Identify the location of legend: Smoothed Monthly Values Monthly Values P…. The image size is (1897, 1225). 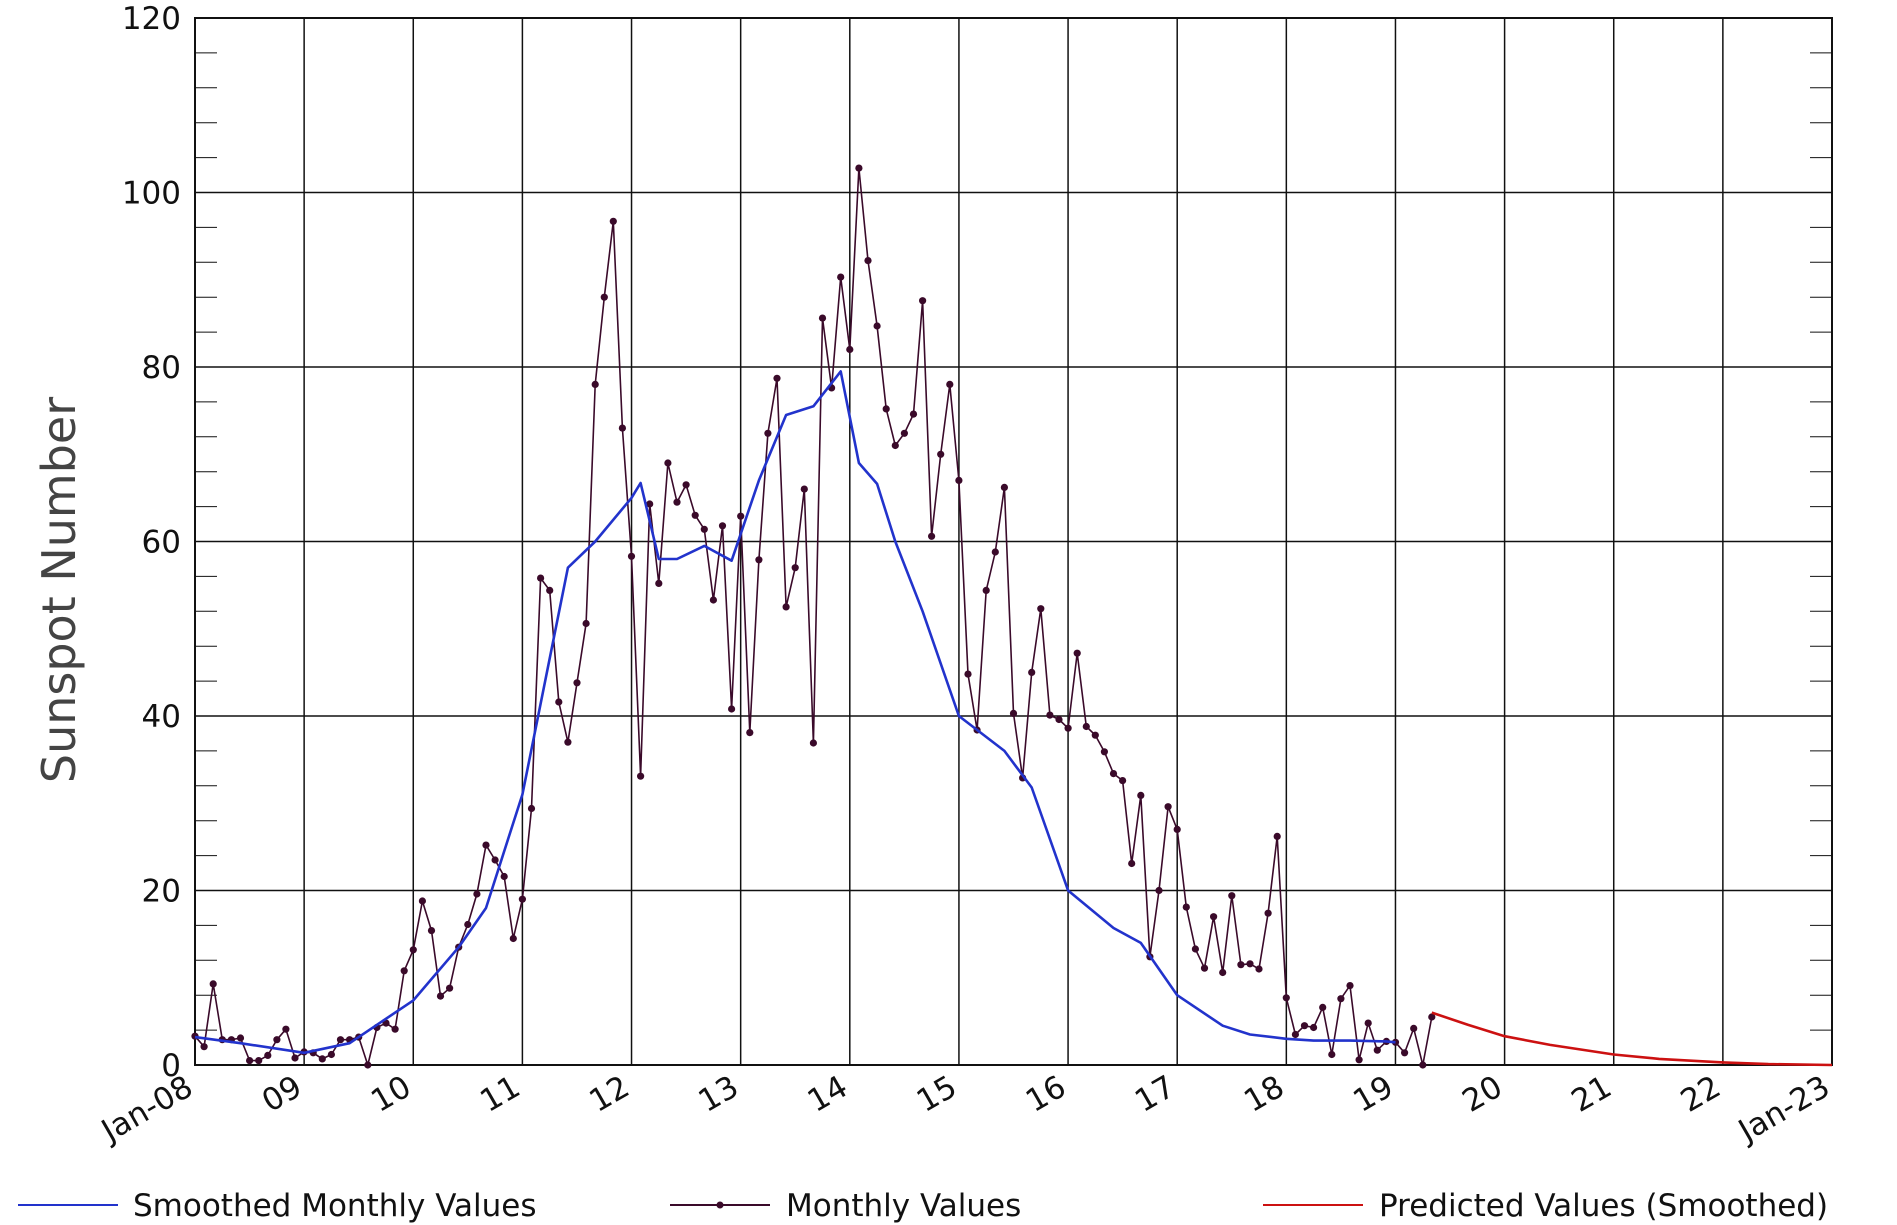
(923, 1206).